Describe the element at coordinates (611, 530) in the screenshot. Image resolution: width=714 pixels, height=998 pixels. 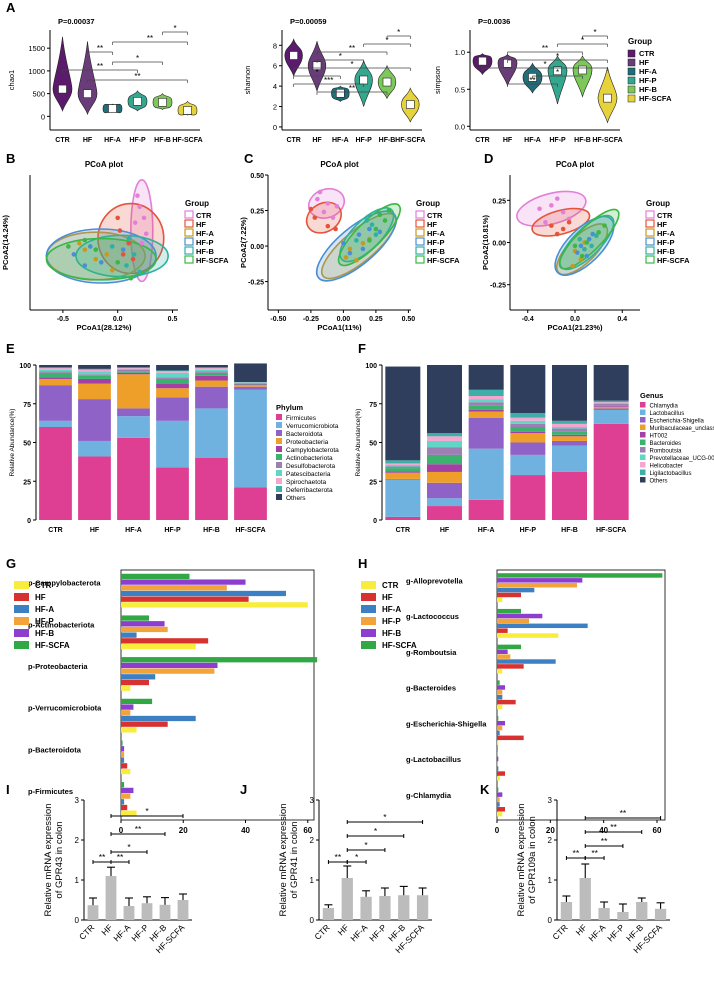
I see `stack-x-tick-label: HF-SCFA` at that location.